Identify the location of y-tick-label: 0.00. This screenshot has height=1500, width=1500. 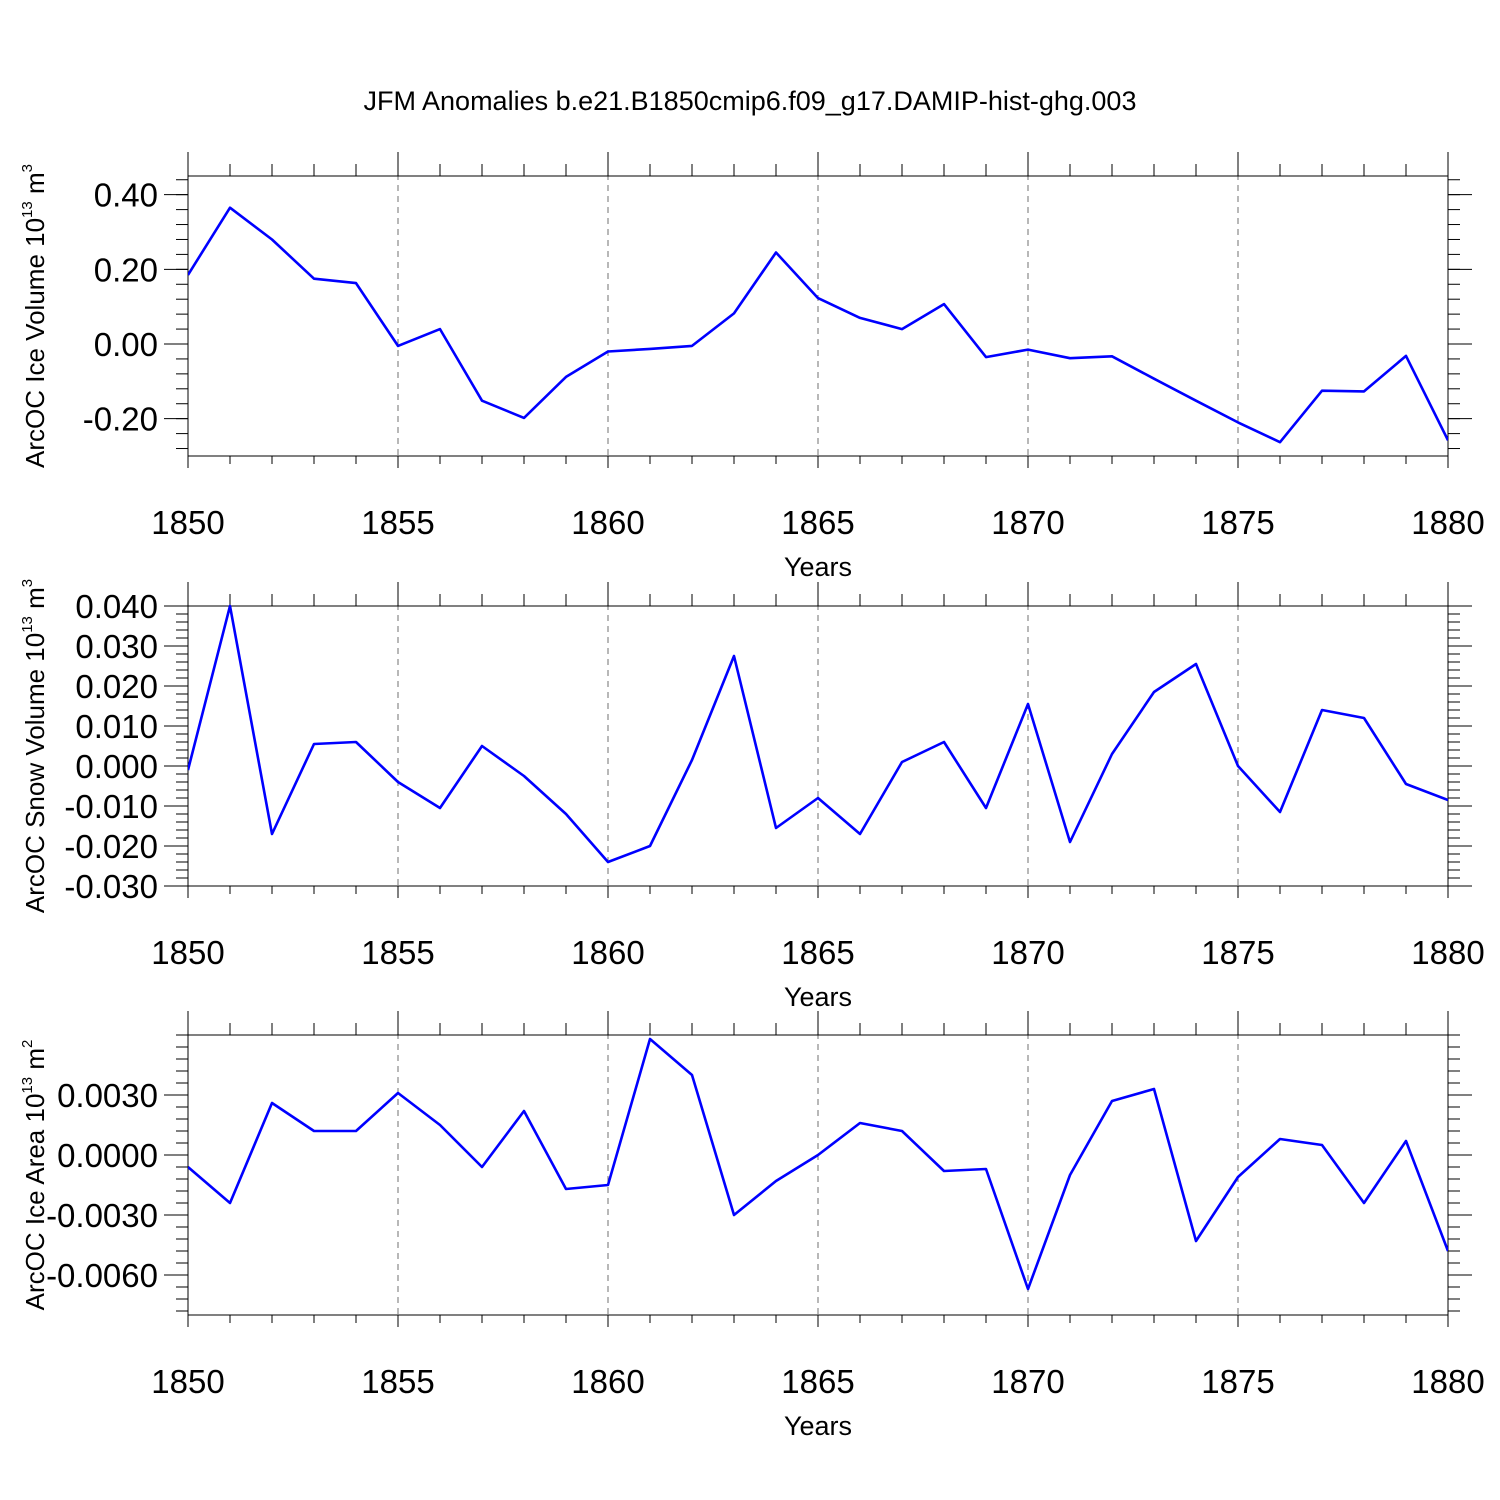
(126, 344).